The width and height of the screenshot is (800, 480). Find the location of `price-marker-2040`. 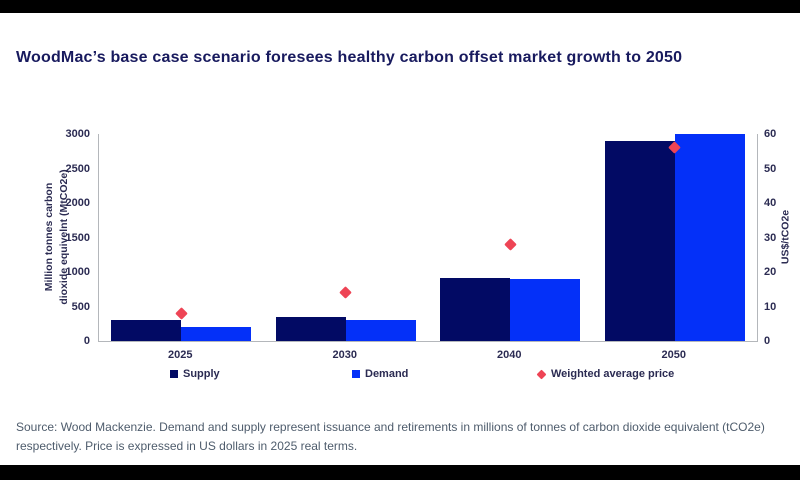

price-marker-2040 is located at coordinates (510, 244).